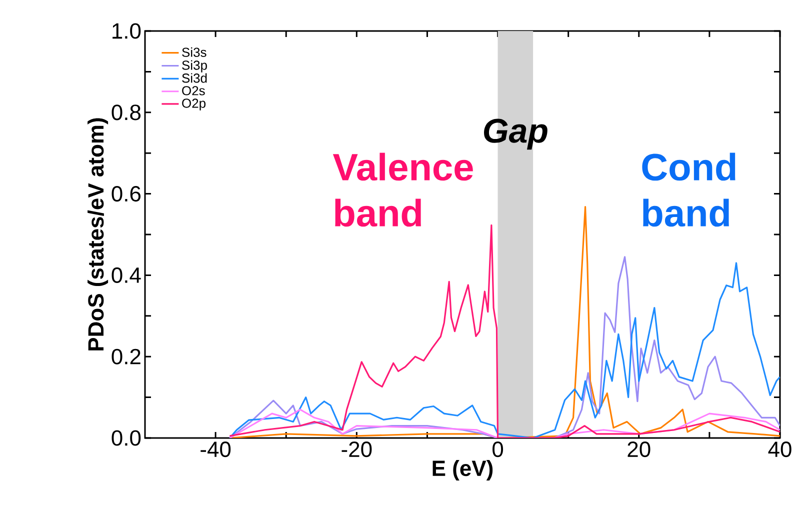 The height and width of the screenshot is (528, 802). Describe the element at coordinates (126, 194) in the screenshot. I see `y-tick-label: 0.6` at that location.